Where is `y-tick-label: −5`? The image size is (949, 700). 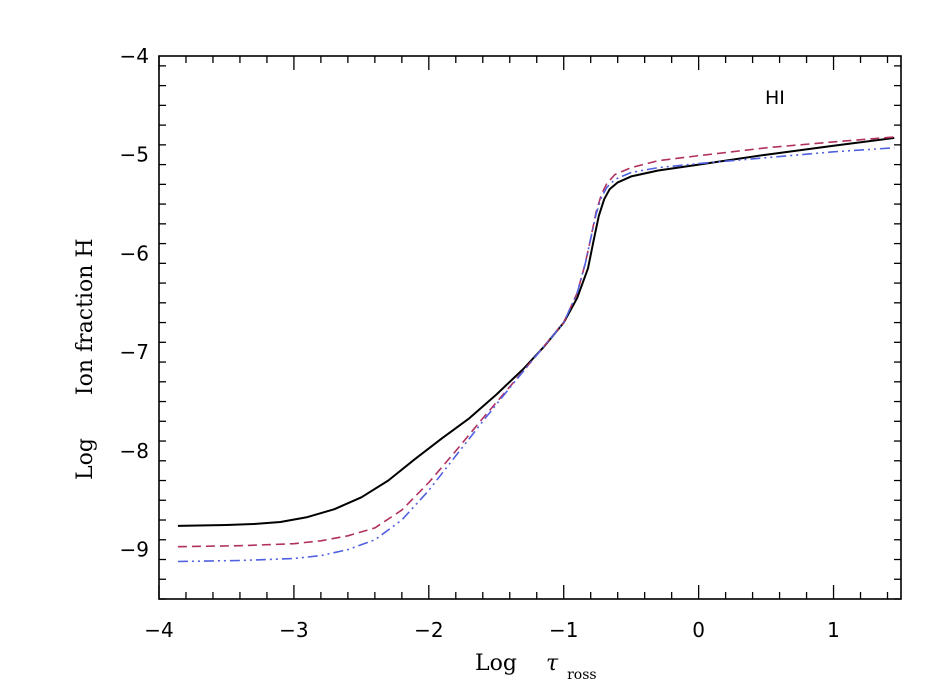 y-tick-label: −5 is located at coordinates (134, 155).